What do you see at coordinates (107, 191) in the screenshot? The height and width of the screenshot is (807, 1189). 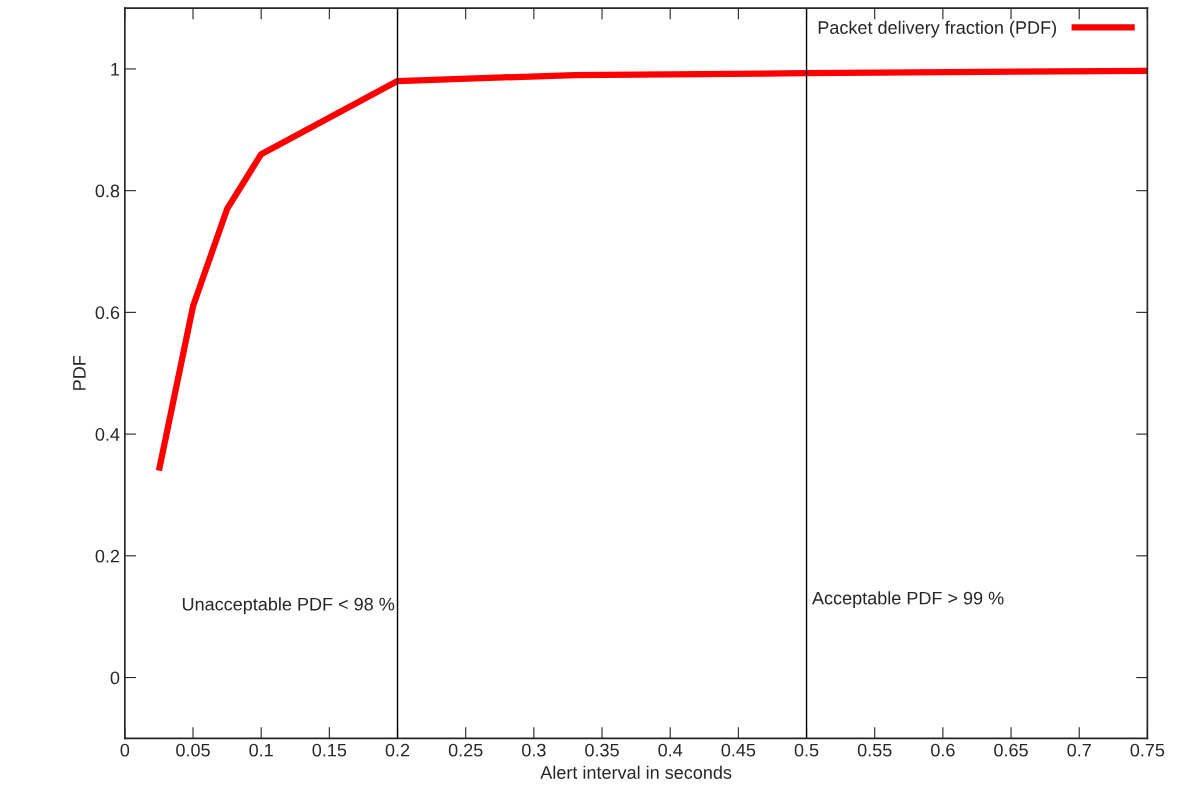 I see `y-tick-label: 0.8` at bounding box center [107, 191].